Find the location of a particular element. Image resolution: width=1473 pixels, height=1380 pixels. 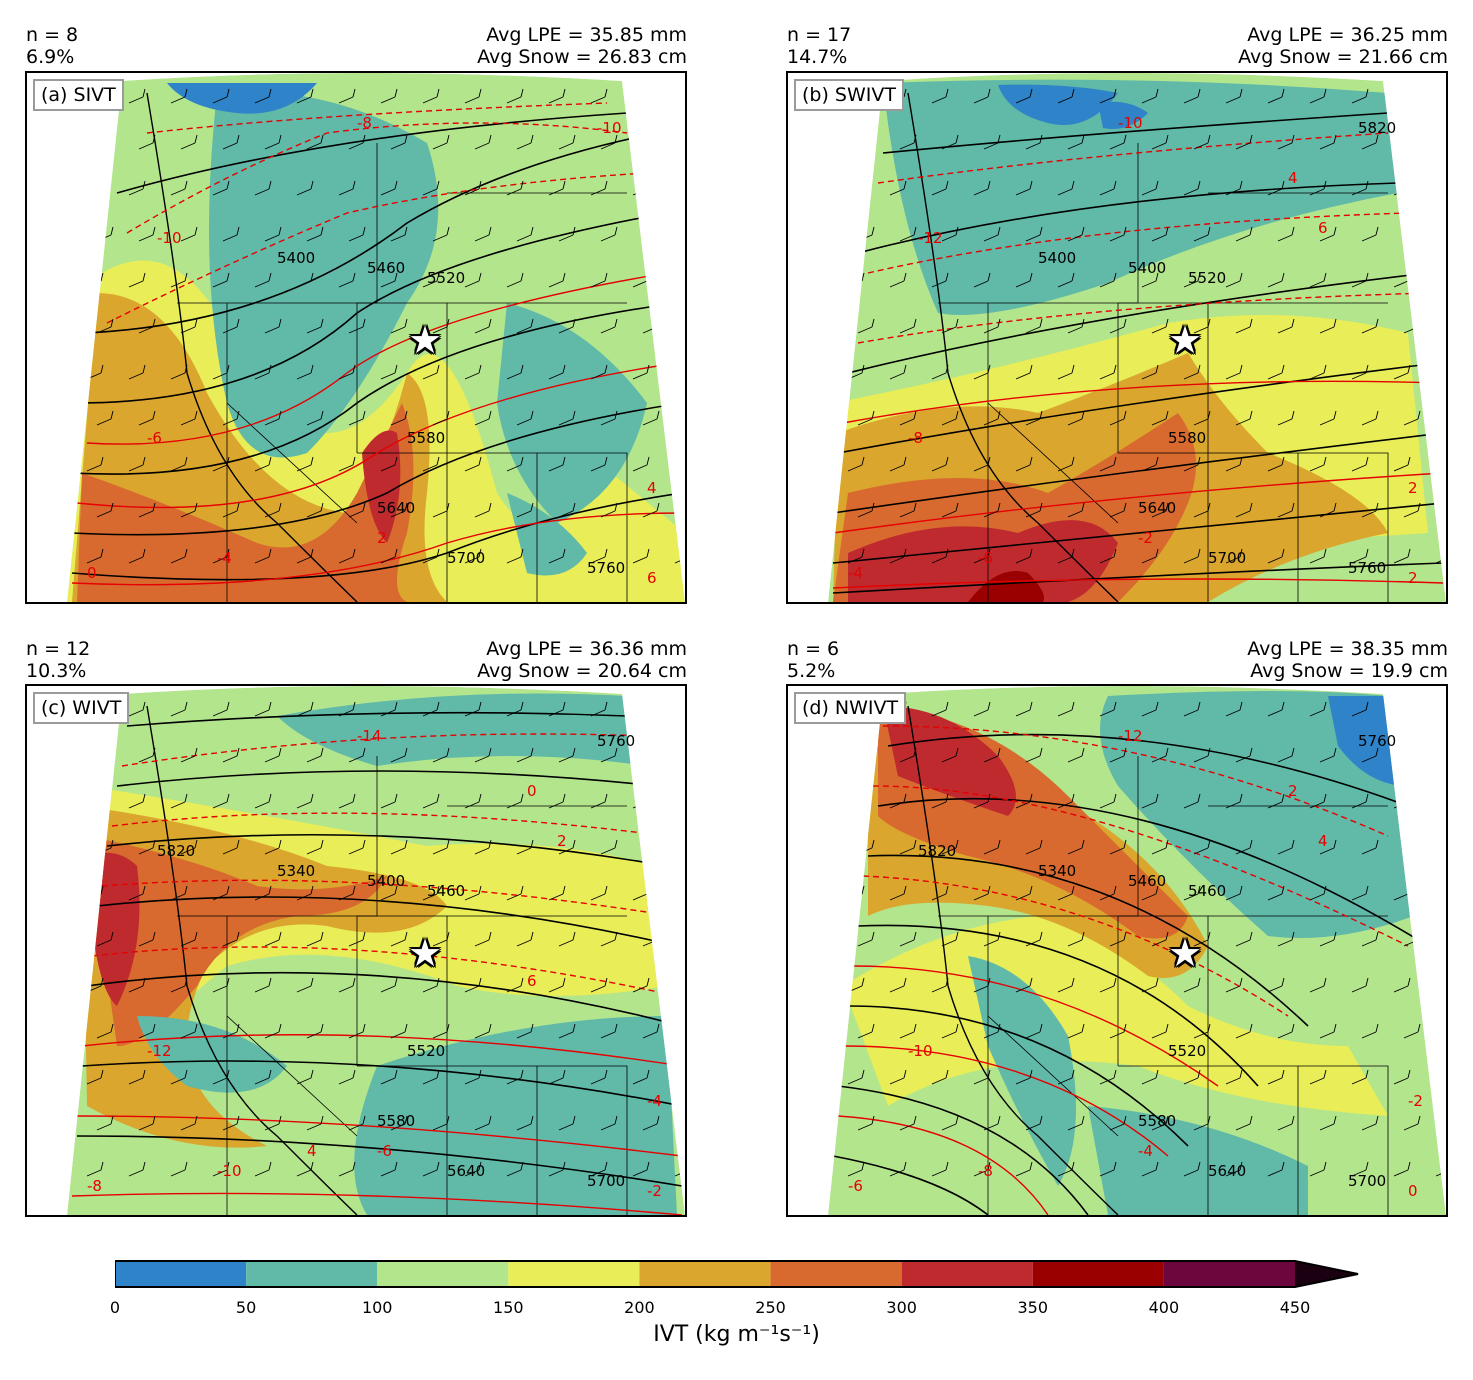

height-contour-label: 5640 is located at coordinates (1227, 1171).